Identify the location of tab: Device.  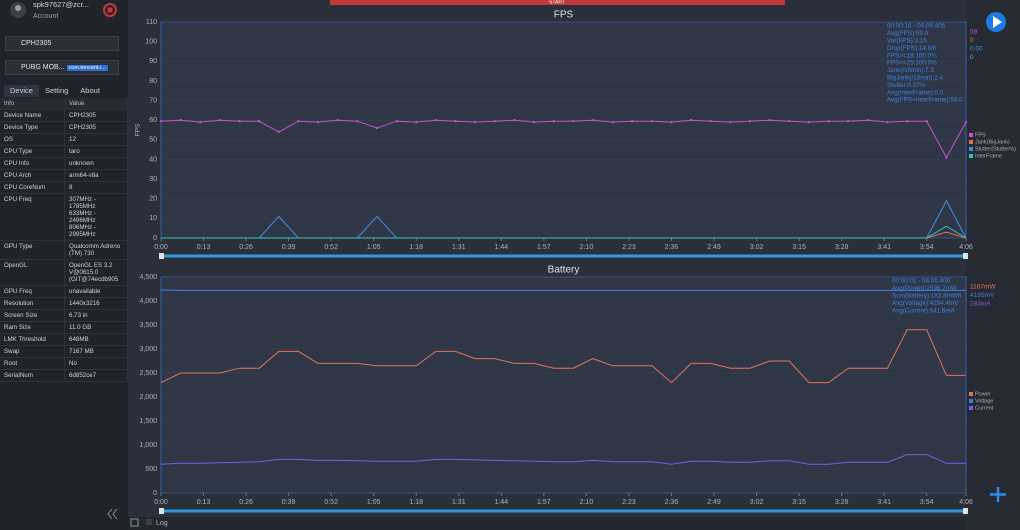
(21, 91).